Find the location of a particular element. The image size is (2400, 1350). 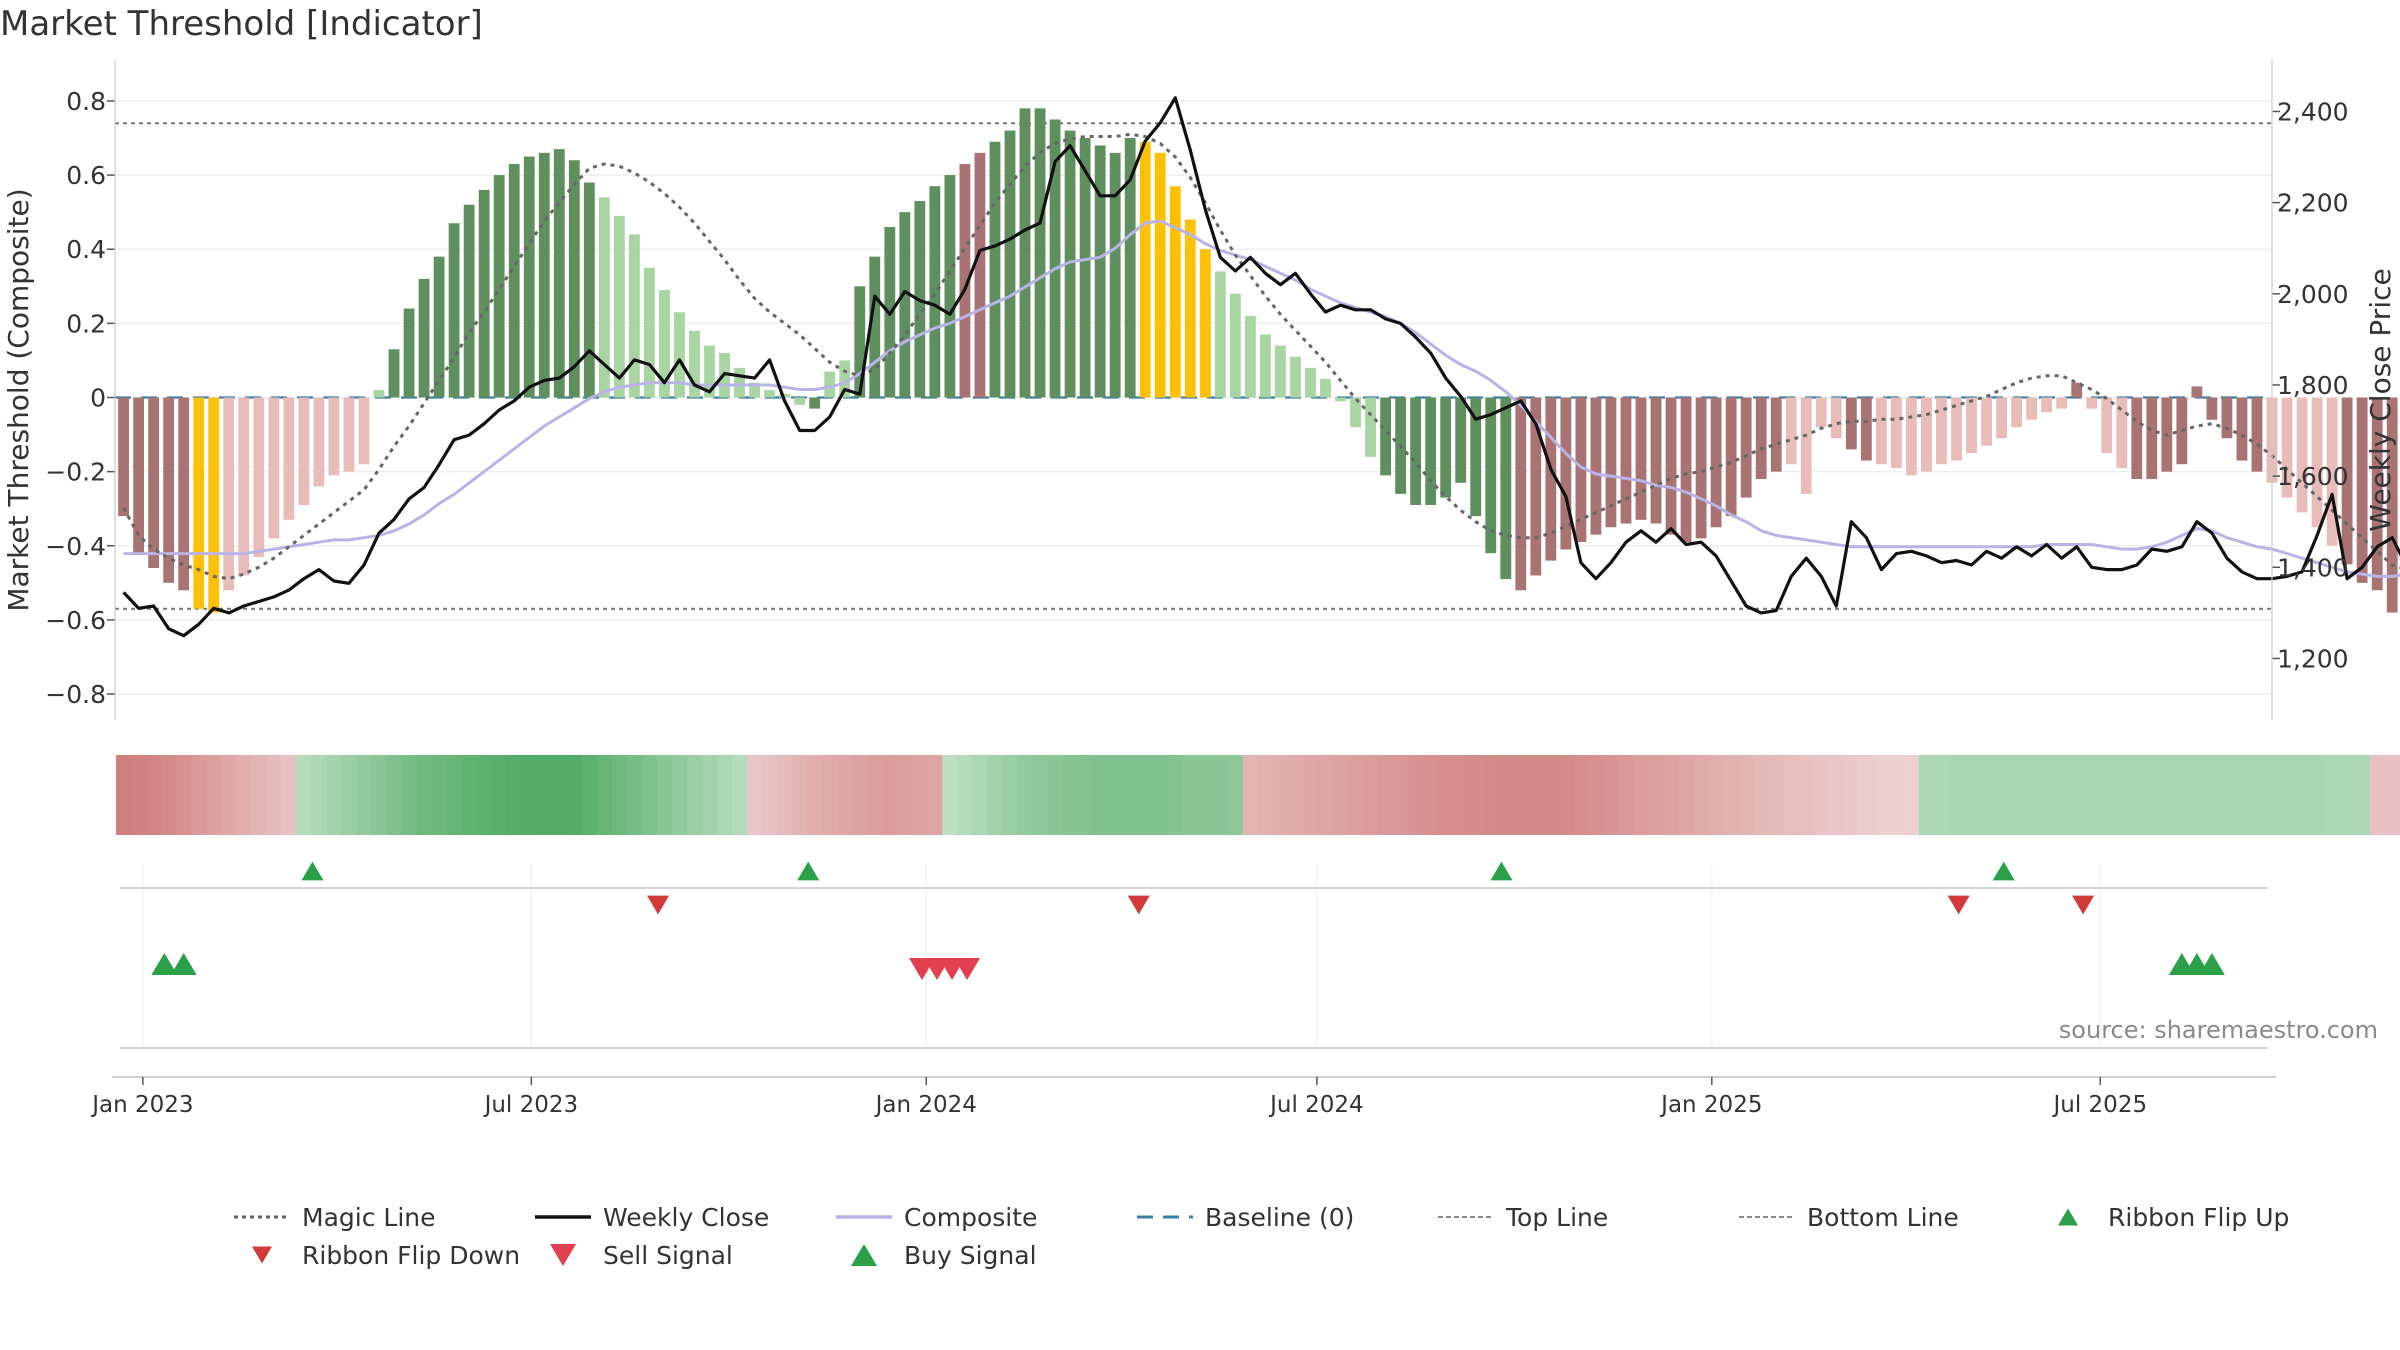

y-tick-label: −0.8 is located at coordinates (75, 694).